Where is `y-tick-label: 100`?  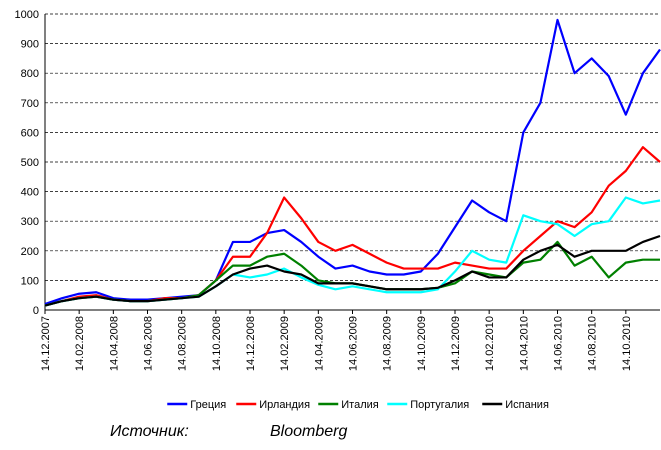
y-tick-label: 100 is located at coordinates (30, 281).